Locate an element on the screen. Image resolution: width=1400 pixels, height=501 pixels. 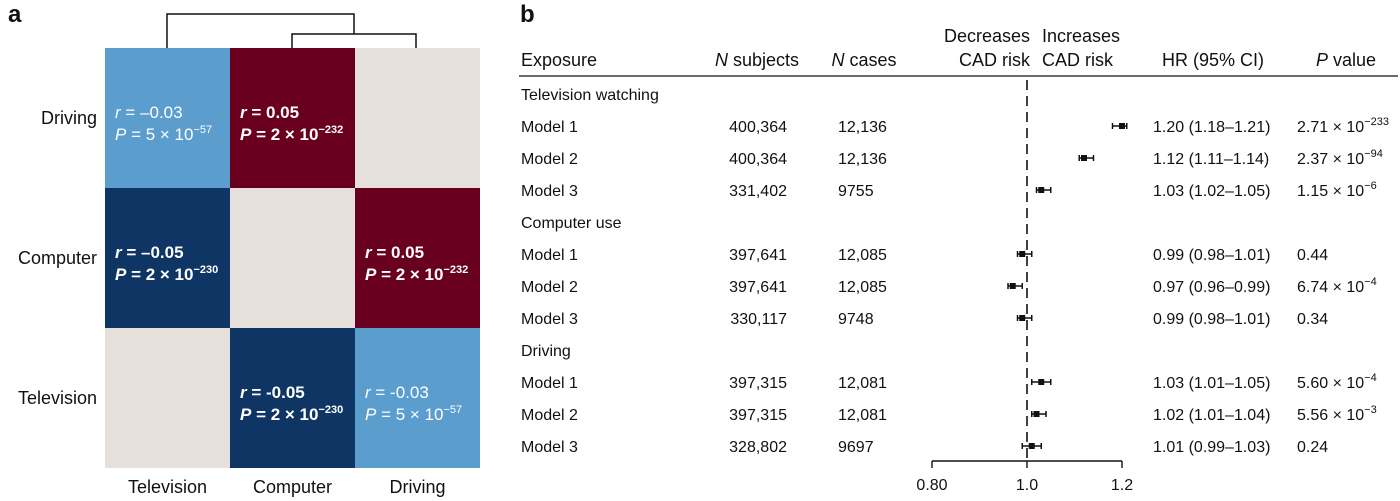
row-p-value: 6.74 × 10⁻⁴ is located at coordinates (1337, 286).